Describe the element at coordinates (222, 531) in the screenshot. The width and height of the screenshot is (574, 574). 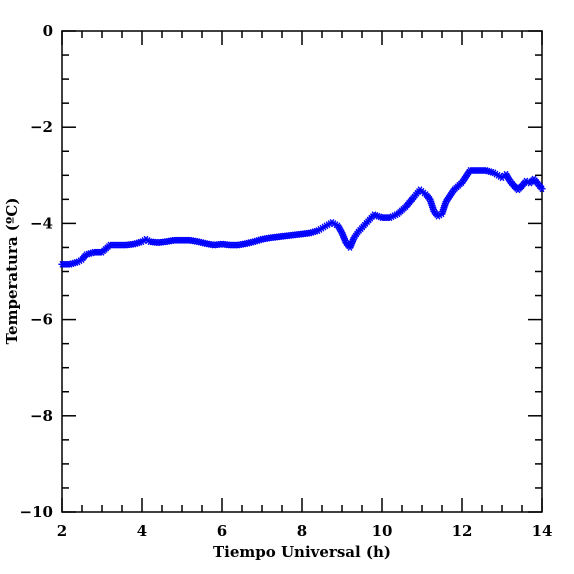
I see `x-tick-label: 6` at that location.